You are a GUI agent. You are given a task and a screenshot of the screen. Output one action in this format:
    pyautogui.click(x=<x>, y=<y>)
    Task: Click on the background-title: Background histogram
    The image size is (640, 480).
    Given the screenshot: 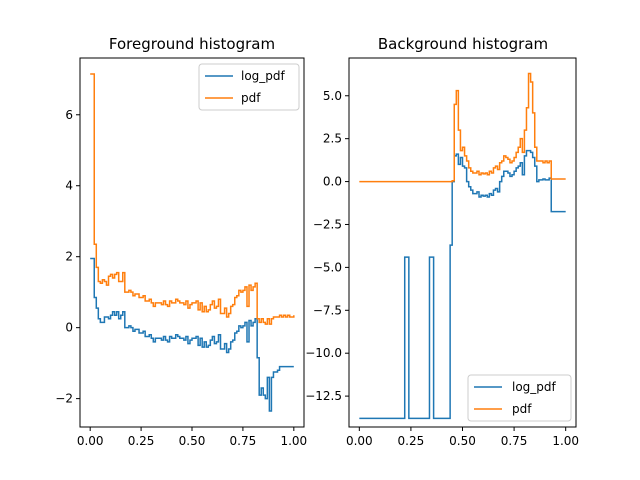 What is the action you would take?
    pyautogui.click(x=463, y=44)
    